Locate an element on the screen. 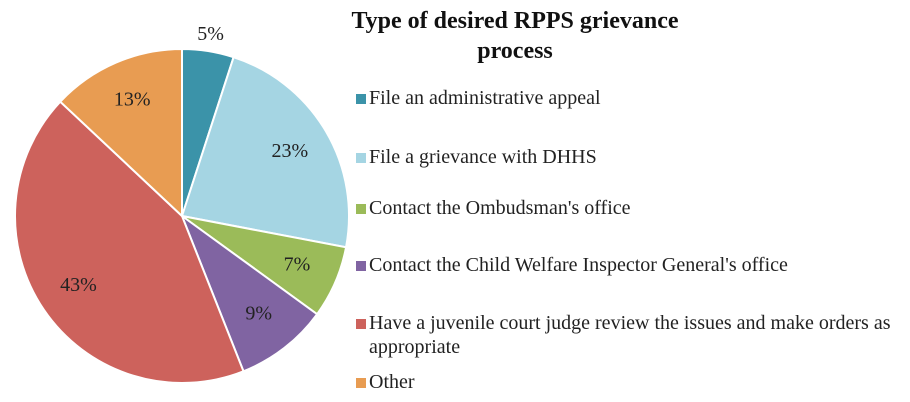  data-label: 23% is located at coordinates (289, 151).